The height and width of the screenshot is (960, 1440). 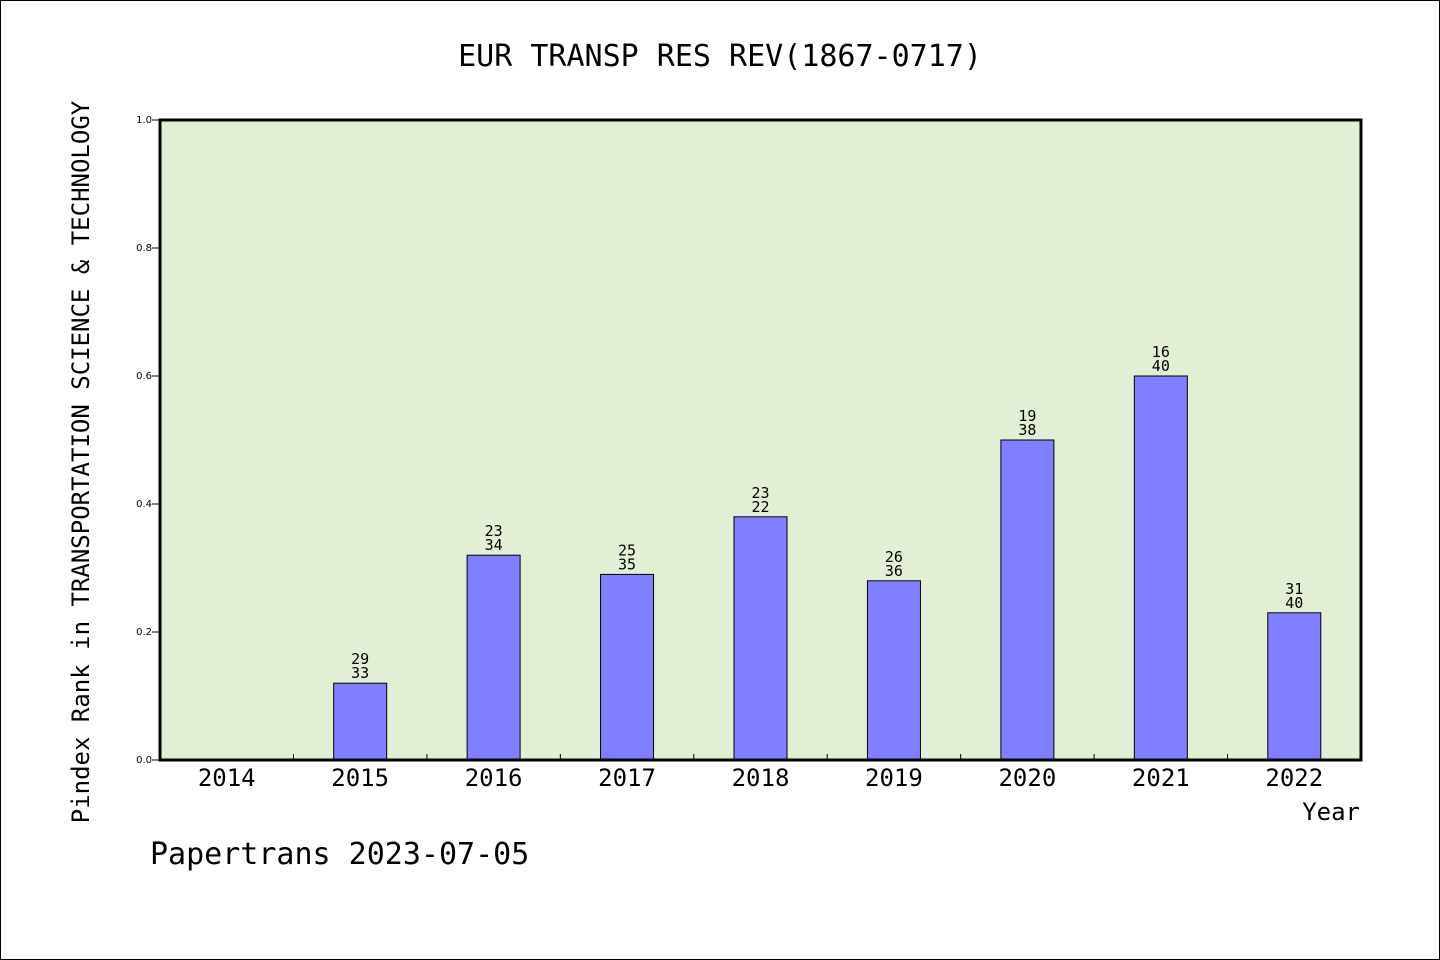 What do you see at coordinates (1331, 812) in the screenshot?
I see `x-axis-label: Year` at bounding box center [1331, 812].